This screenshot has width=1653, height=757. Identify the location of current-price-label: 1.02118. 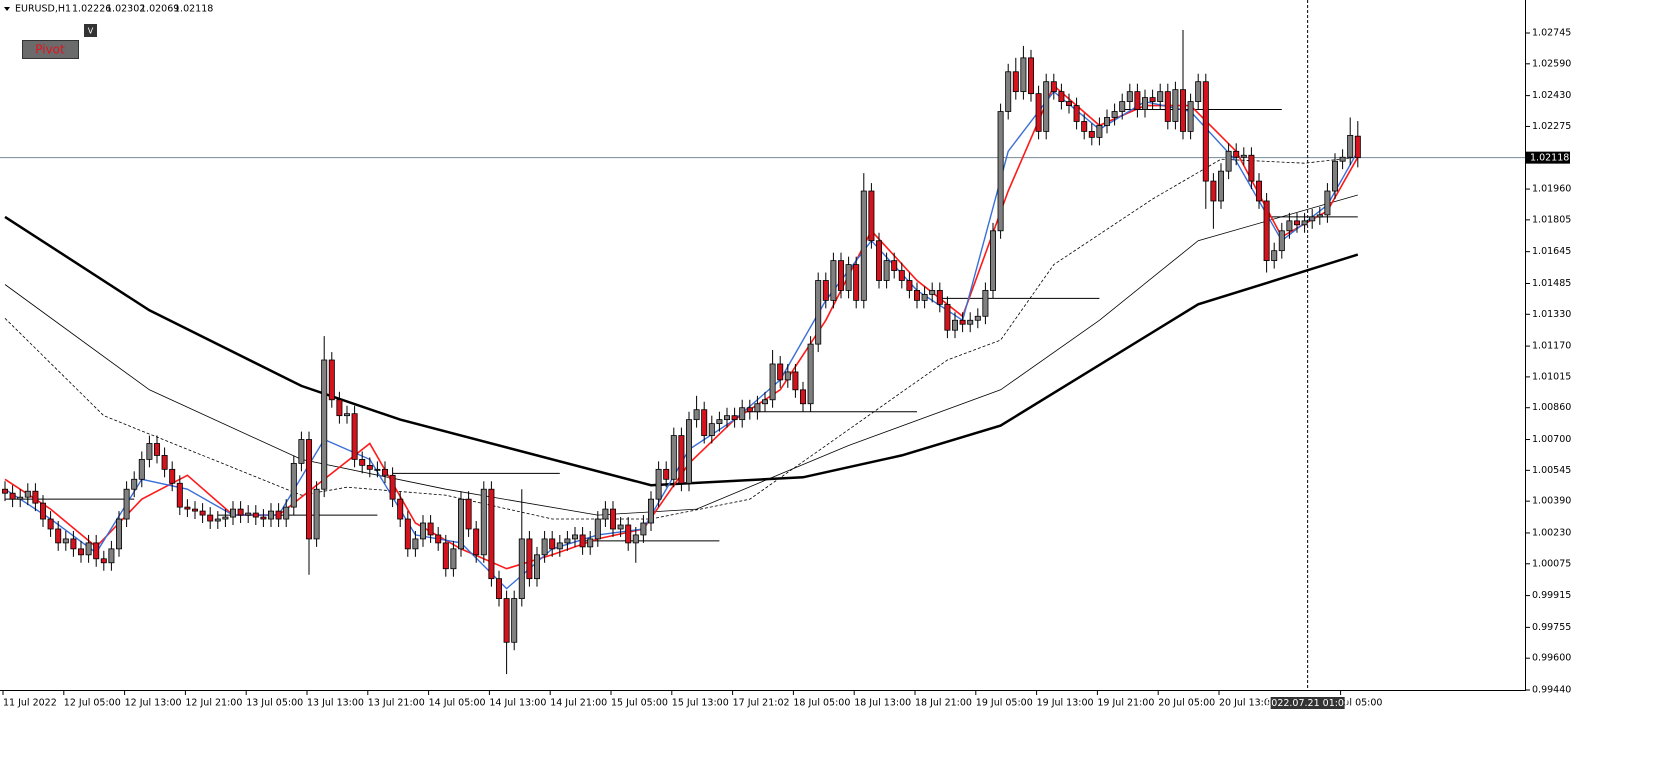
(1549, 158).